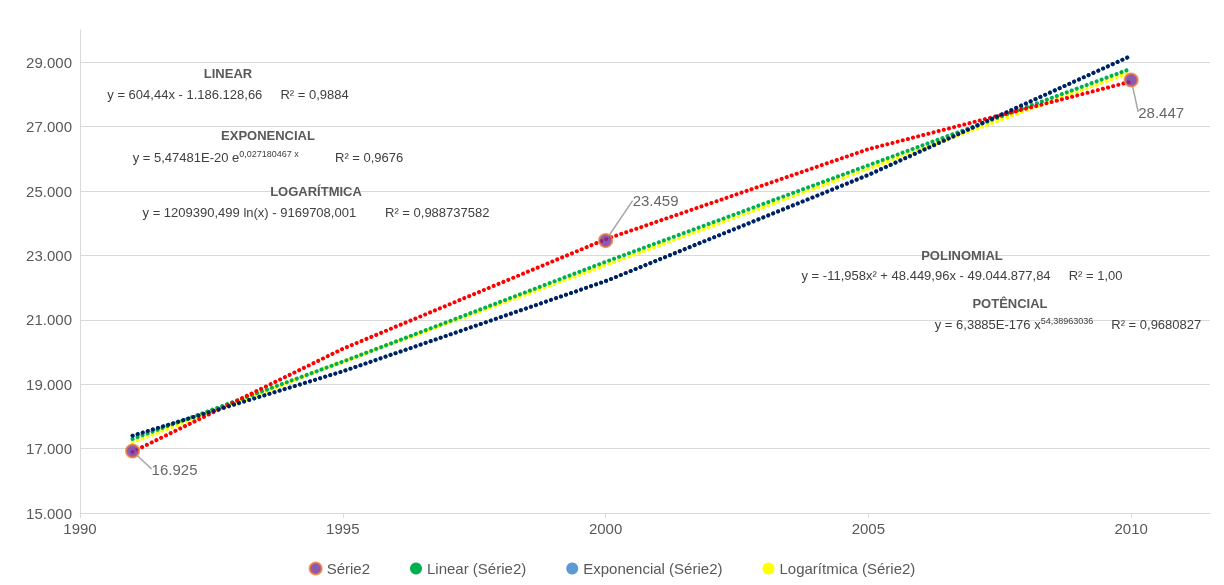 The image size is (1224, 585). What do you see at coordinates (174, 469) in the screenshot?
I see `data-label: 16.925` at bounding box center [174, 469].